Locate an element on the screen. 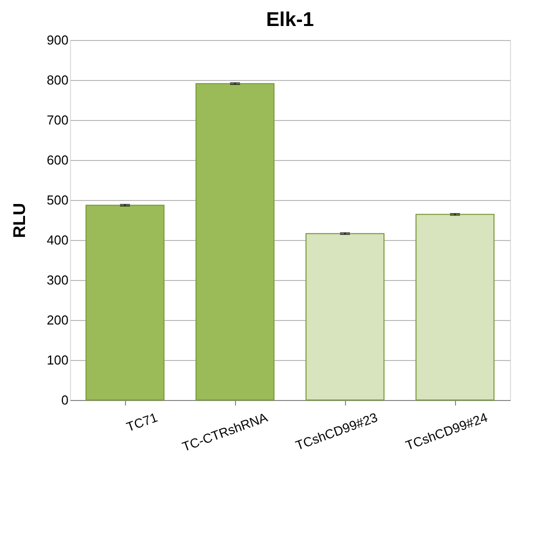 The height and width of the screenshot is (533, 546). y-tick-label: 800 is located at coordinates (57, 80).